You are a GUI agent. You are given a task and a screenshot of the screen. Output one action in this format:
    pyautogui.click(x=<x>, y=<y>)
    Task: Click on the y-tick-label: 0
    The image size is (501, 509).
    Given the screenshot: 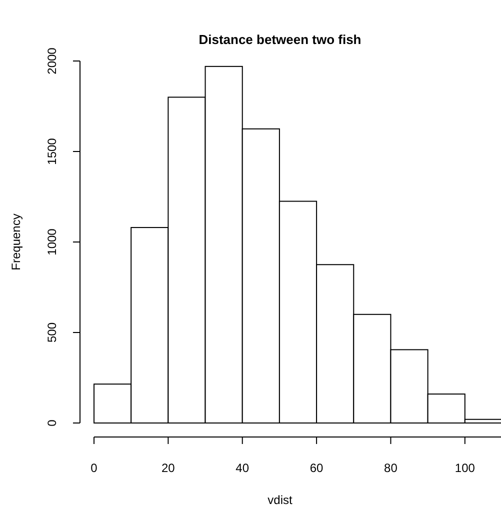 What is the action you would take?
    pyautogui.click(x=52, y=422)
    